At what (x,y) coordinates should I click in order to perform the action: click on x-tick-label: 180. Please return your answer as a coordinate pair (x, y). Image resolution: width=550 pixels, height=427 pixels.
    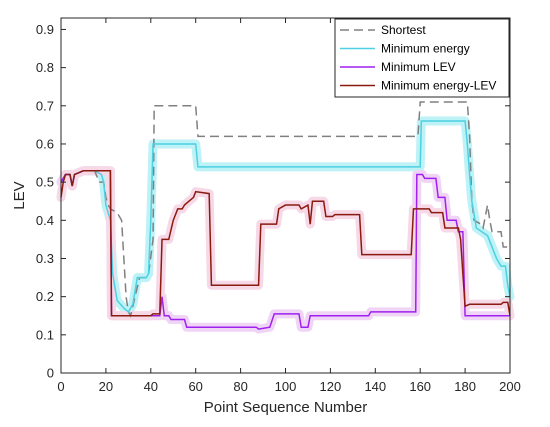
    Looking at the image, I should click on (465, 386).